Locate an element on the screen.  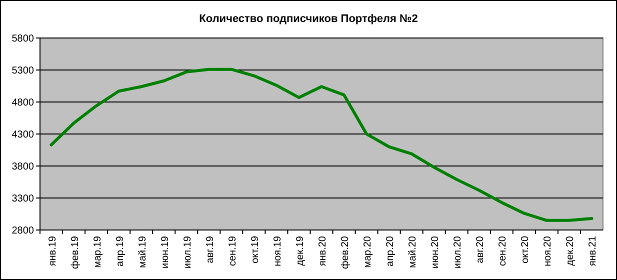
x-tick-label: сен.19 is located at coordinates (232, 251).